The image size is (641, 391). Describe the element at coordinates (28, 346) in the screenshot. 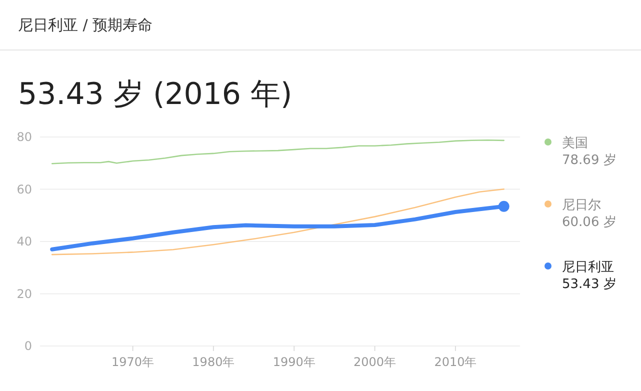

I see `y-tick-label: 0` at that location.